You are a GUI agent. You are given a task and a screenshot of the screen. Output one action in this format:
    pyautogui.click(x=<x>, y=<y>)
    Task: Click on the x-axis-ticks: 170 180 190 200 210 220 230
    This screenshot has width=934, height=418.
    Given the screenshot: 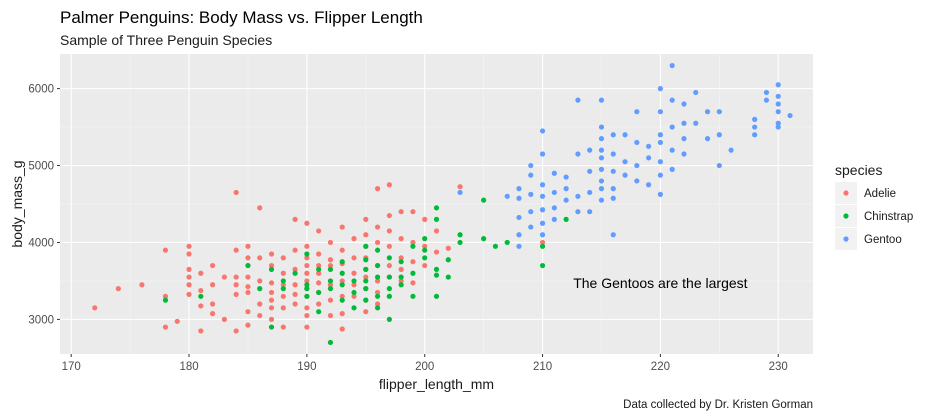 What is the action you would take?
    pyautogui.click(x=425, y=363)
    